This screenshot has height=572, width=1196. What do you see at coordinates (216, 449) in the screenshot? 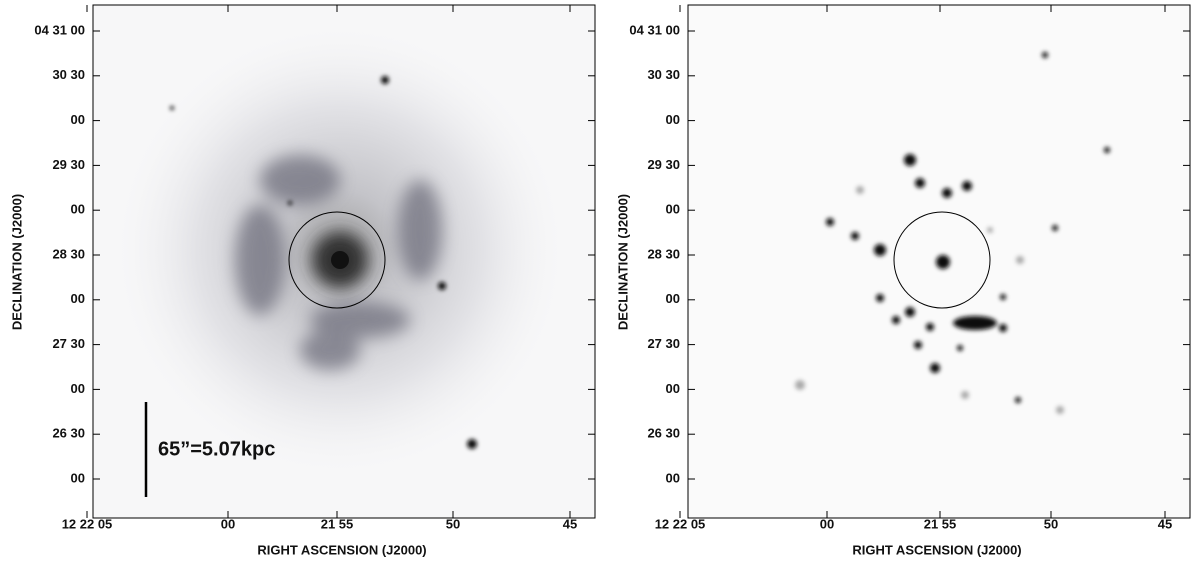
I see `scale-annotation: 65”=5.07kpc` at bounding box center [216, 449].